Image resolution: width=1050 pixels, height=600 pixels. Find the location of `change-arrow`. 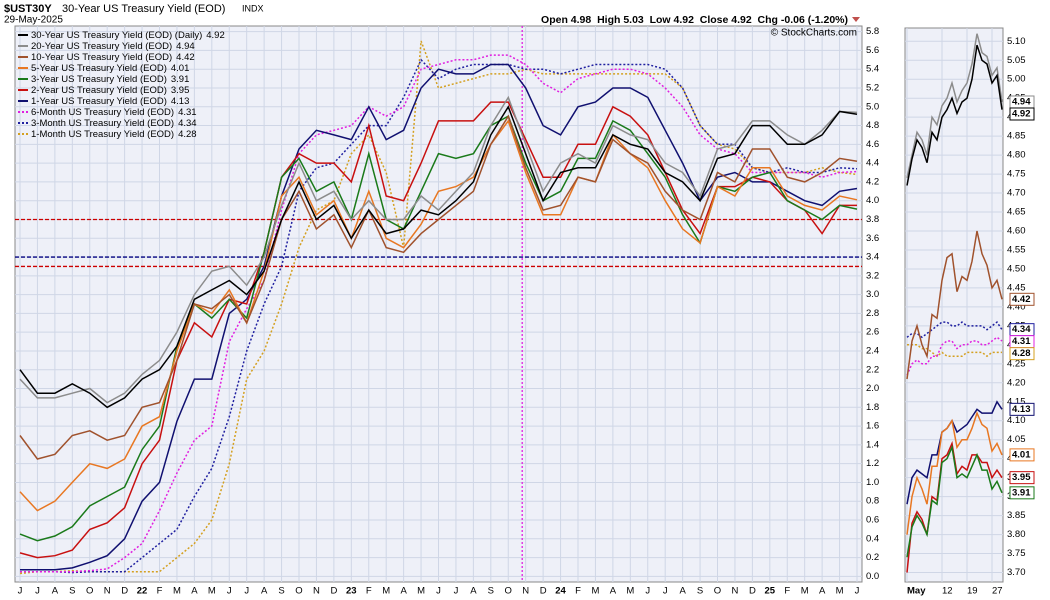

change-arrow is located at coordinates (856, 19).